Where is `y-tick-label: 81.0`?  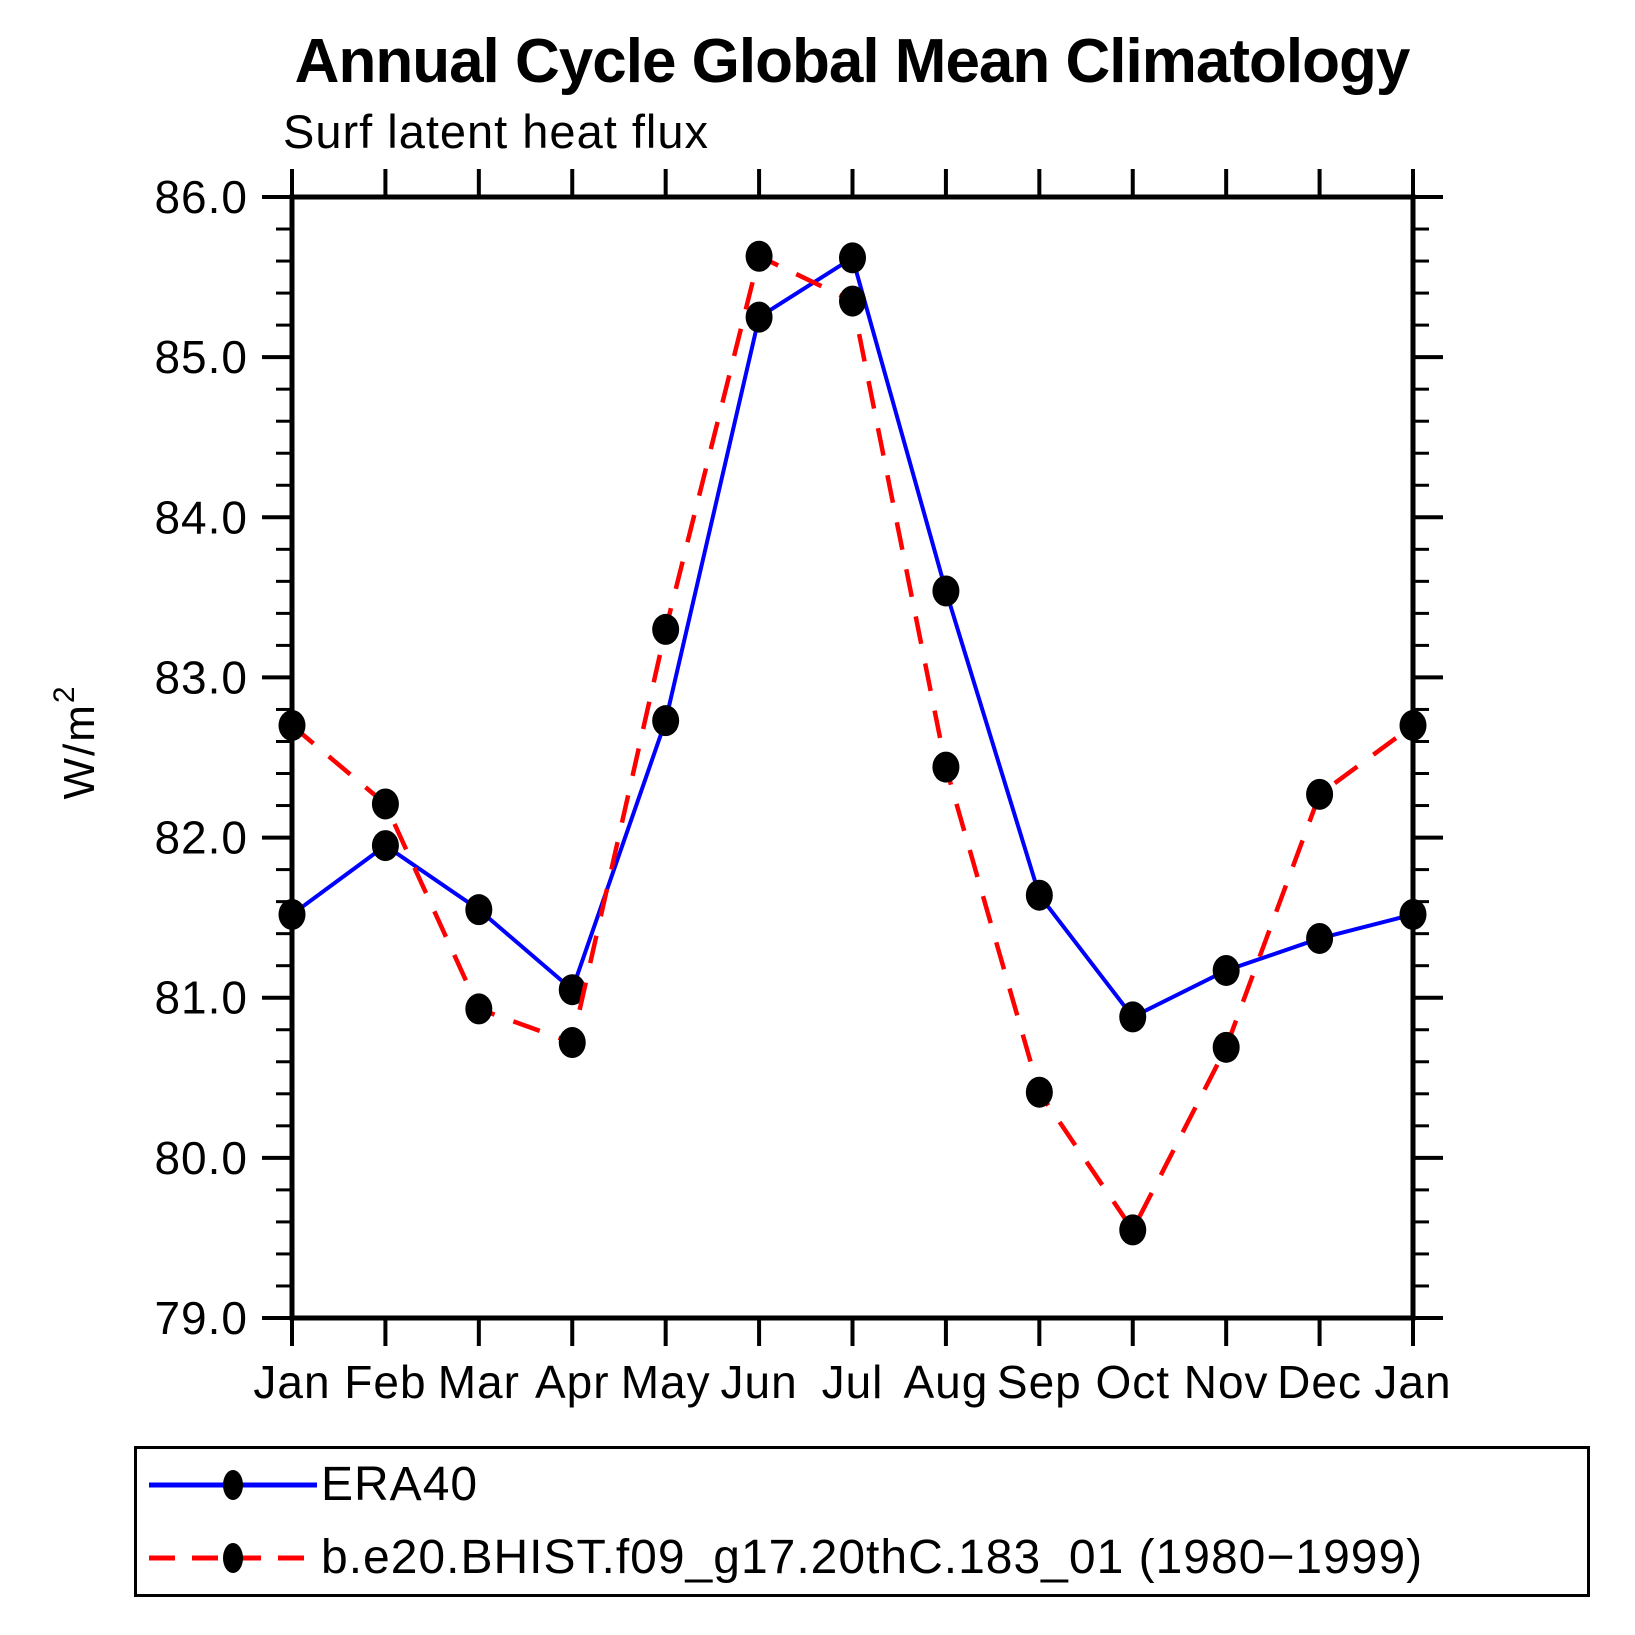 y-tick-label: 81.0 is located at coordinates (201, 998).